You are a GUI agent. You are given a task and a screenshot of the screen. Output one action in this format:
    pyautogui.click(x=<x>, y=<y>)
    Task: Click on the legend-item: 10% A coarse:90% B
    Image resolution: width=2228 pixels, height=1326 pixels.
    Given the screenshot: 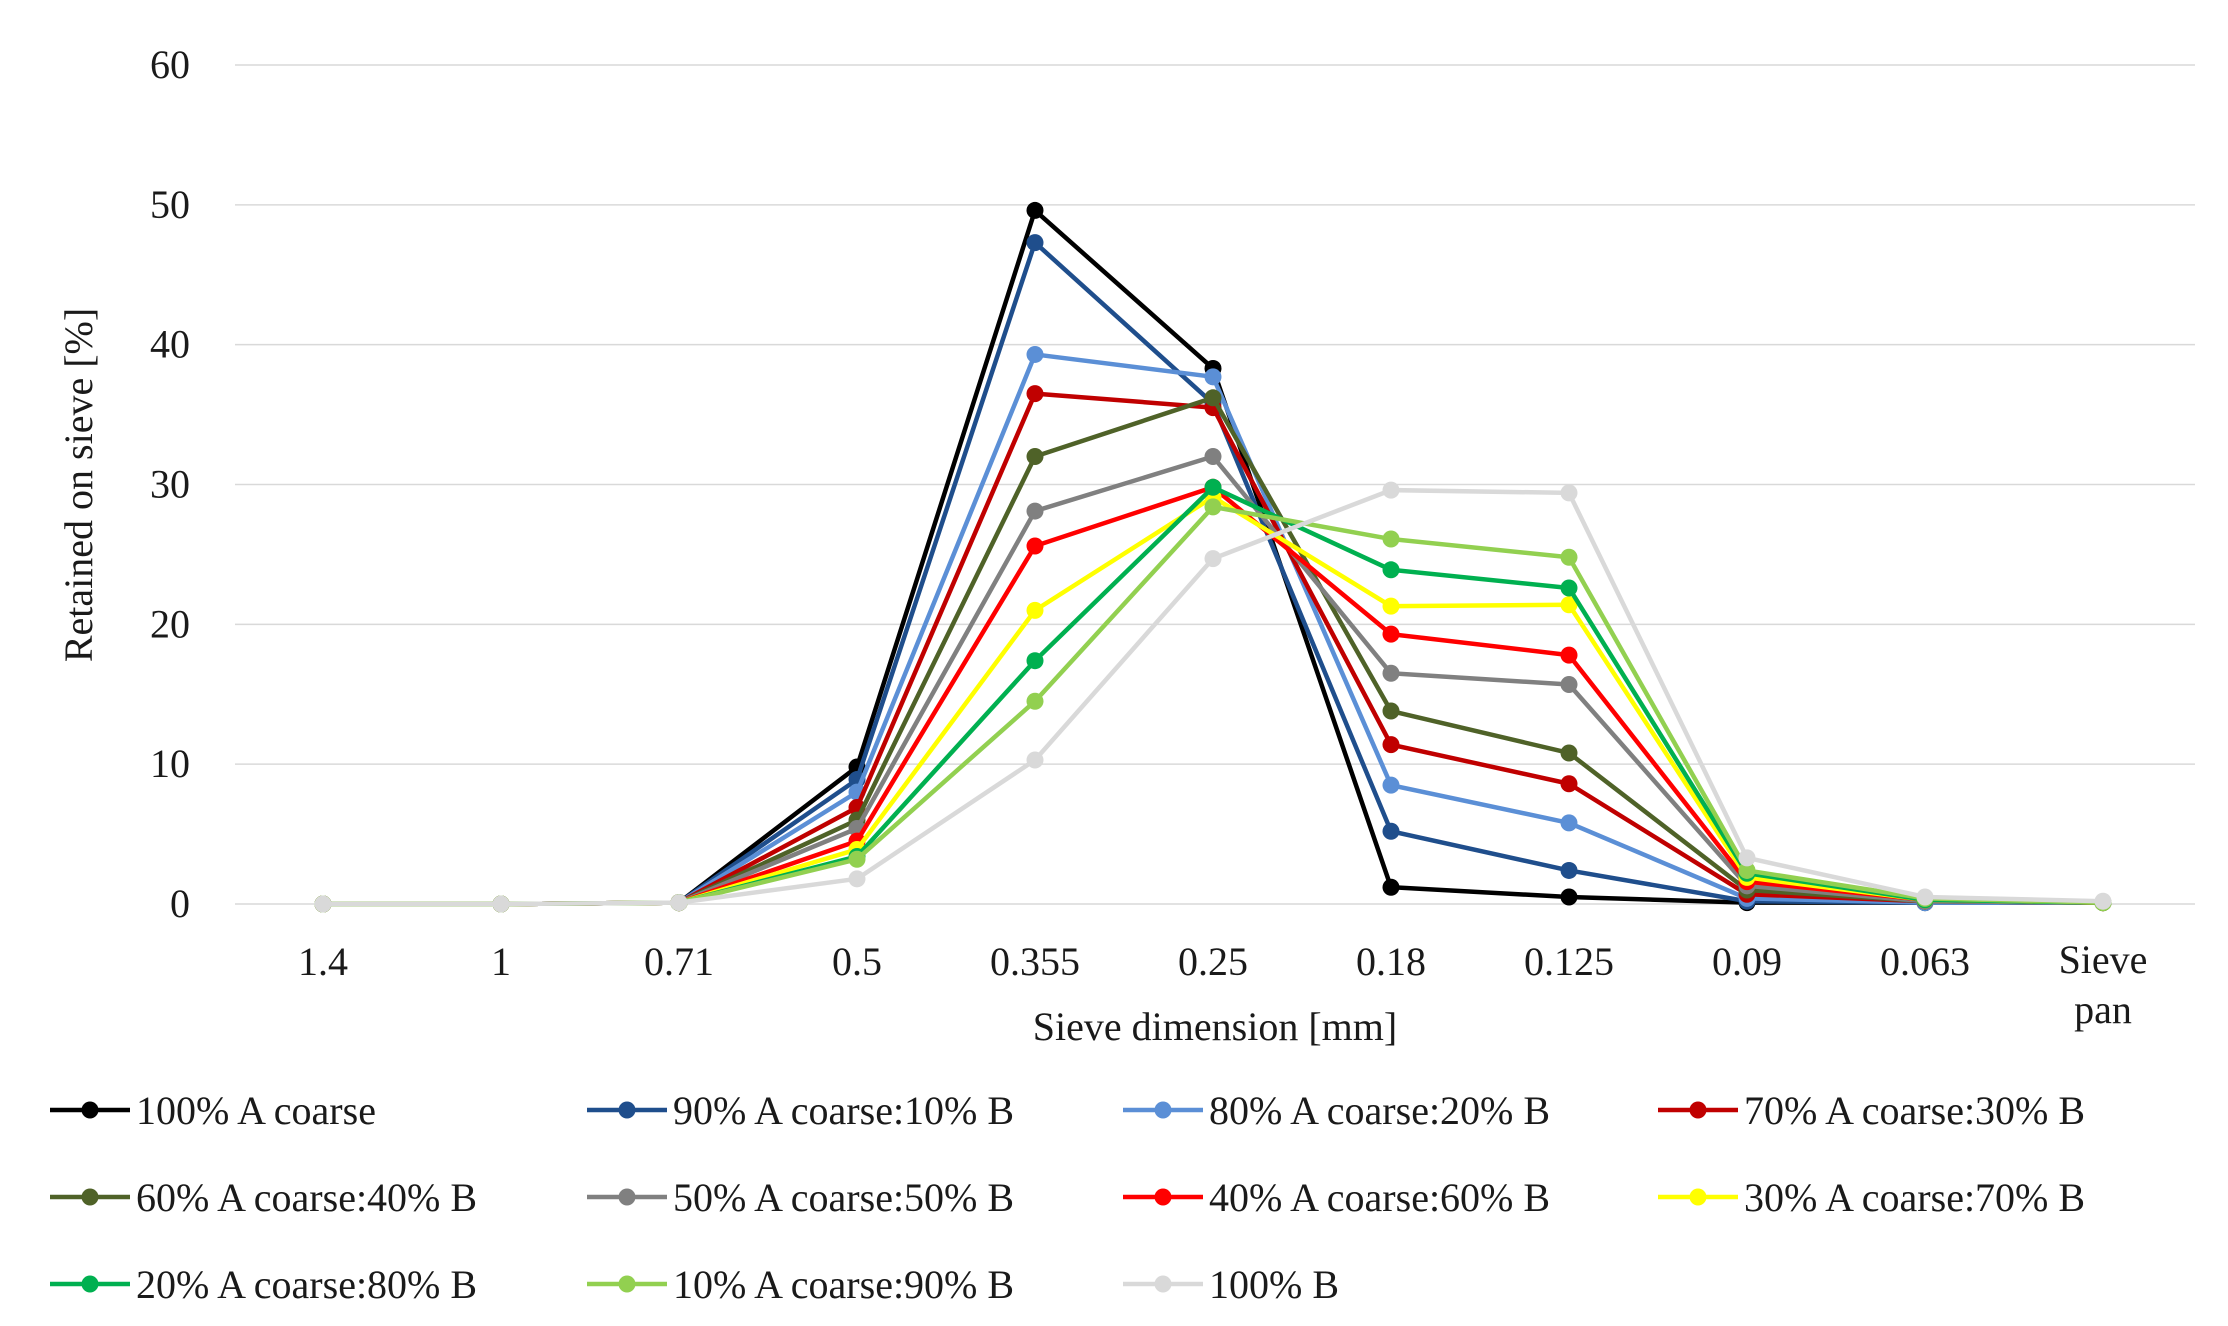 What is the action you would take?
    pyautogui.click(x=800, y=1284)
    